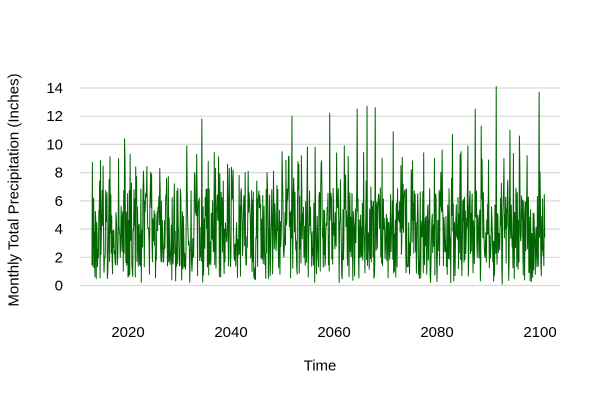  I want to click on y-tick-label: 14, so click(54, 88).